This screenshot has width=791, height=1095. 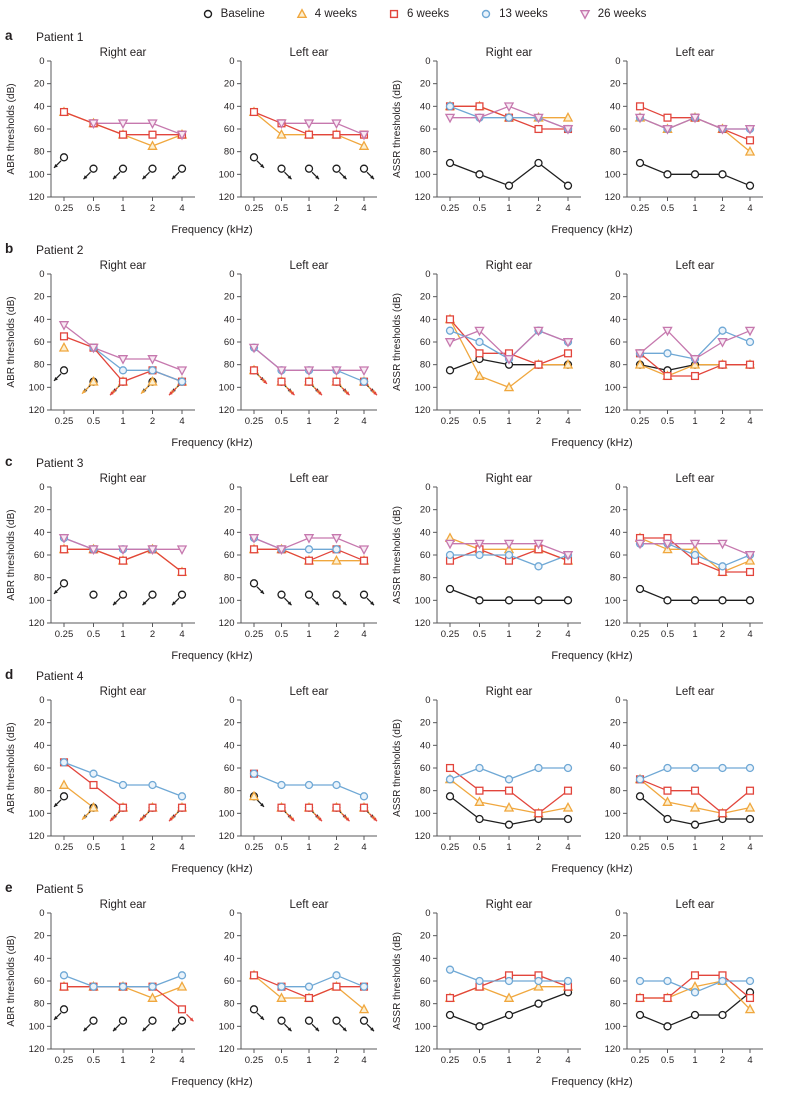 I want to click on svg-text: ASSR thresholds (dB), so click(x=397, y=555).